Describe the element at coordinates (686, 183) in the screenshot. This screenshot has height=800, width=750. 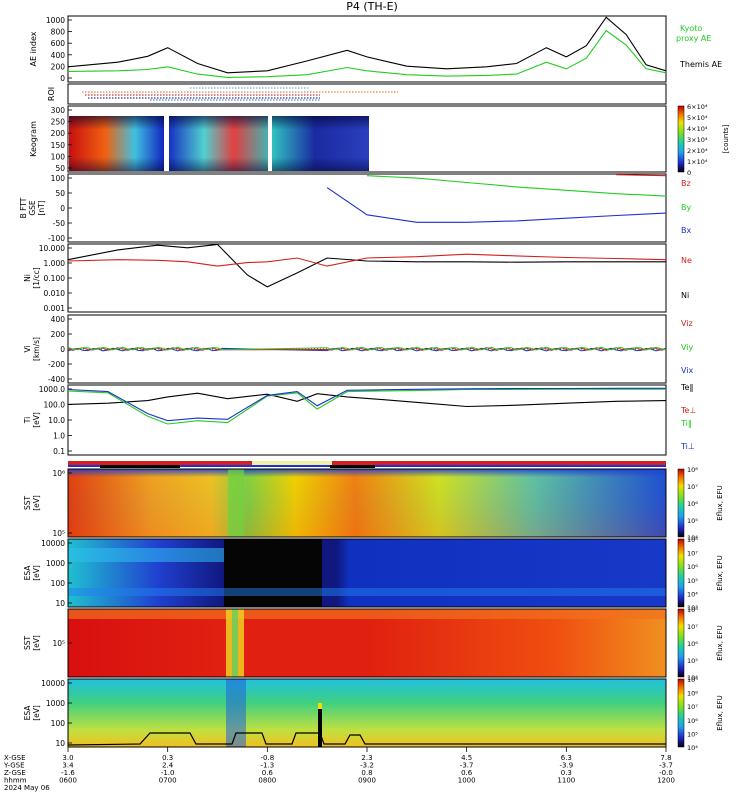
I see `bfield-legend-bz: Bz` at that location.